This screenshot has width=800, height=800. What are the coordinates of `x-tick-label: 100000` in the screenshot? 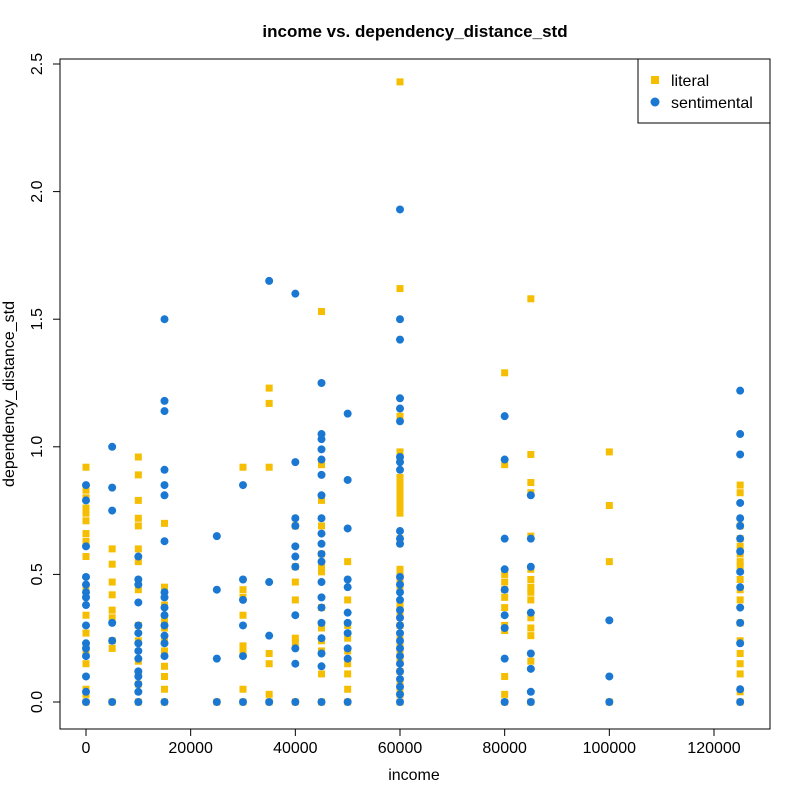 It's located at (609, 748).